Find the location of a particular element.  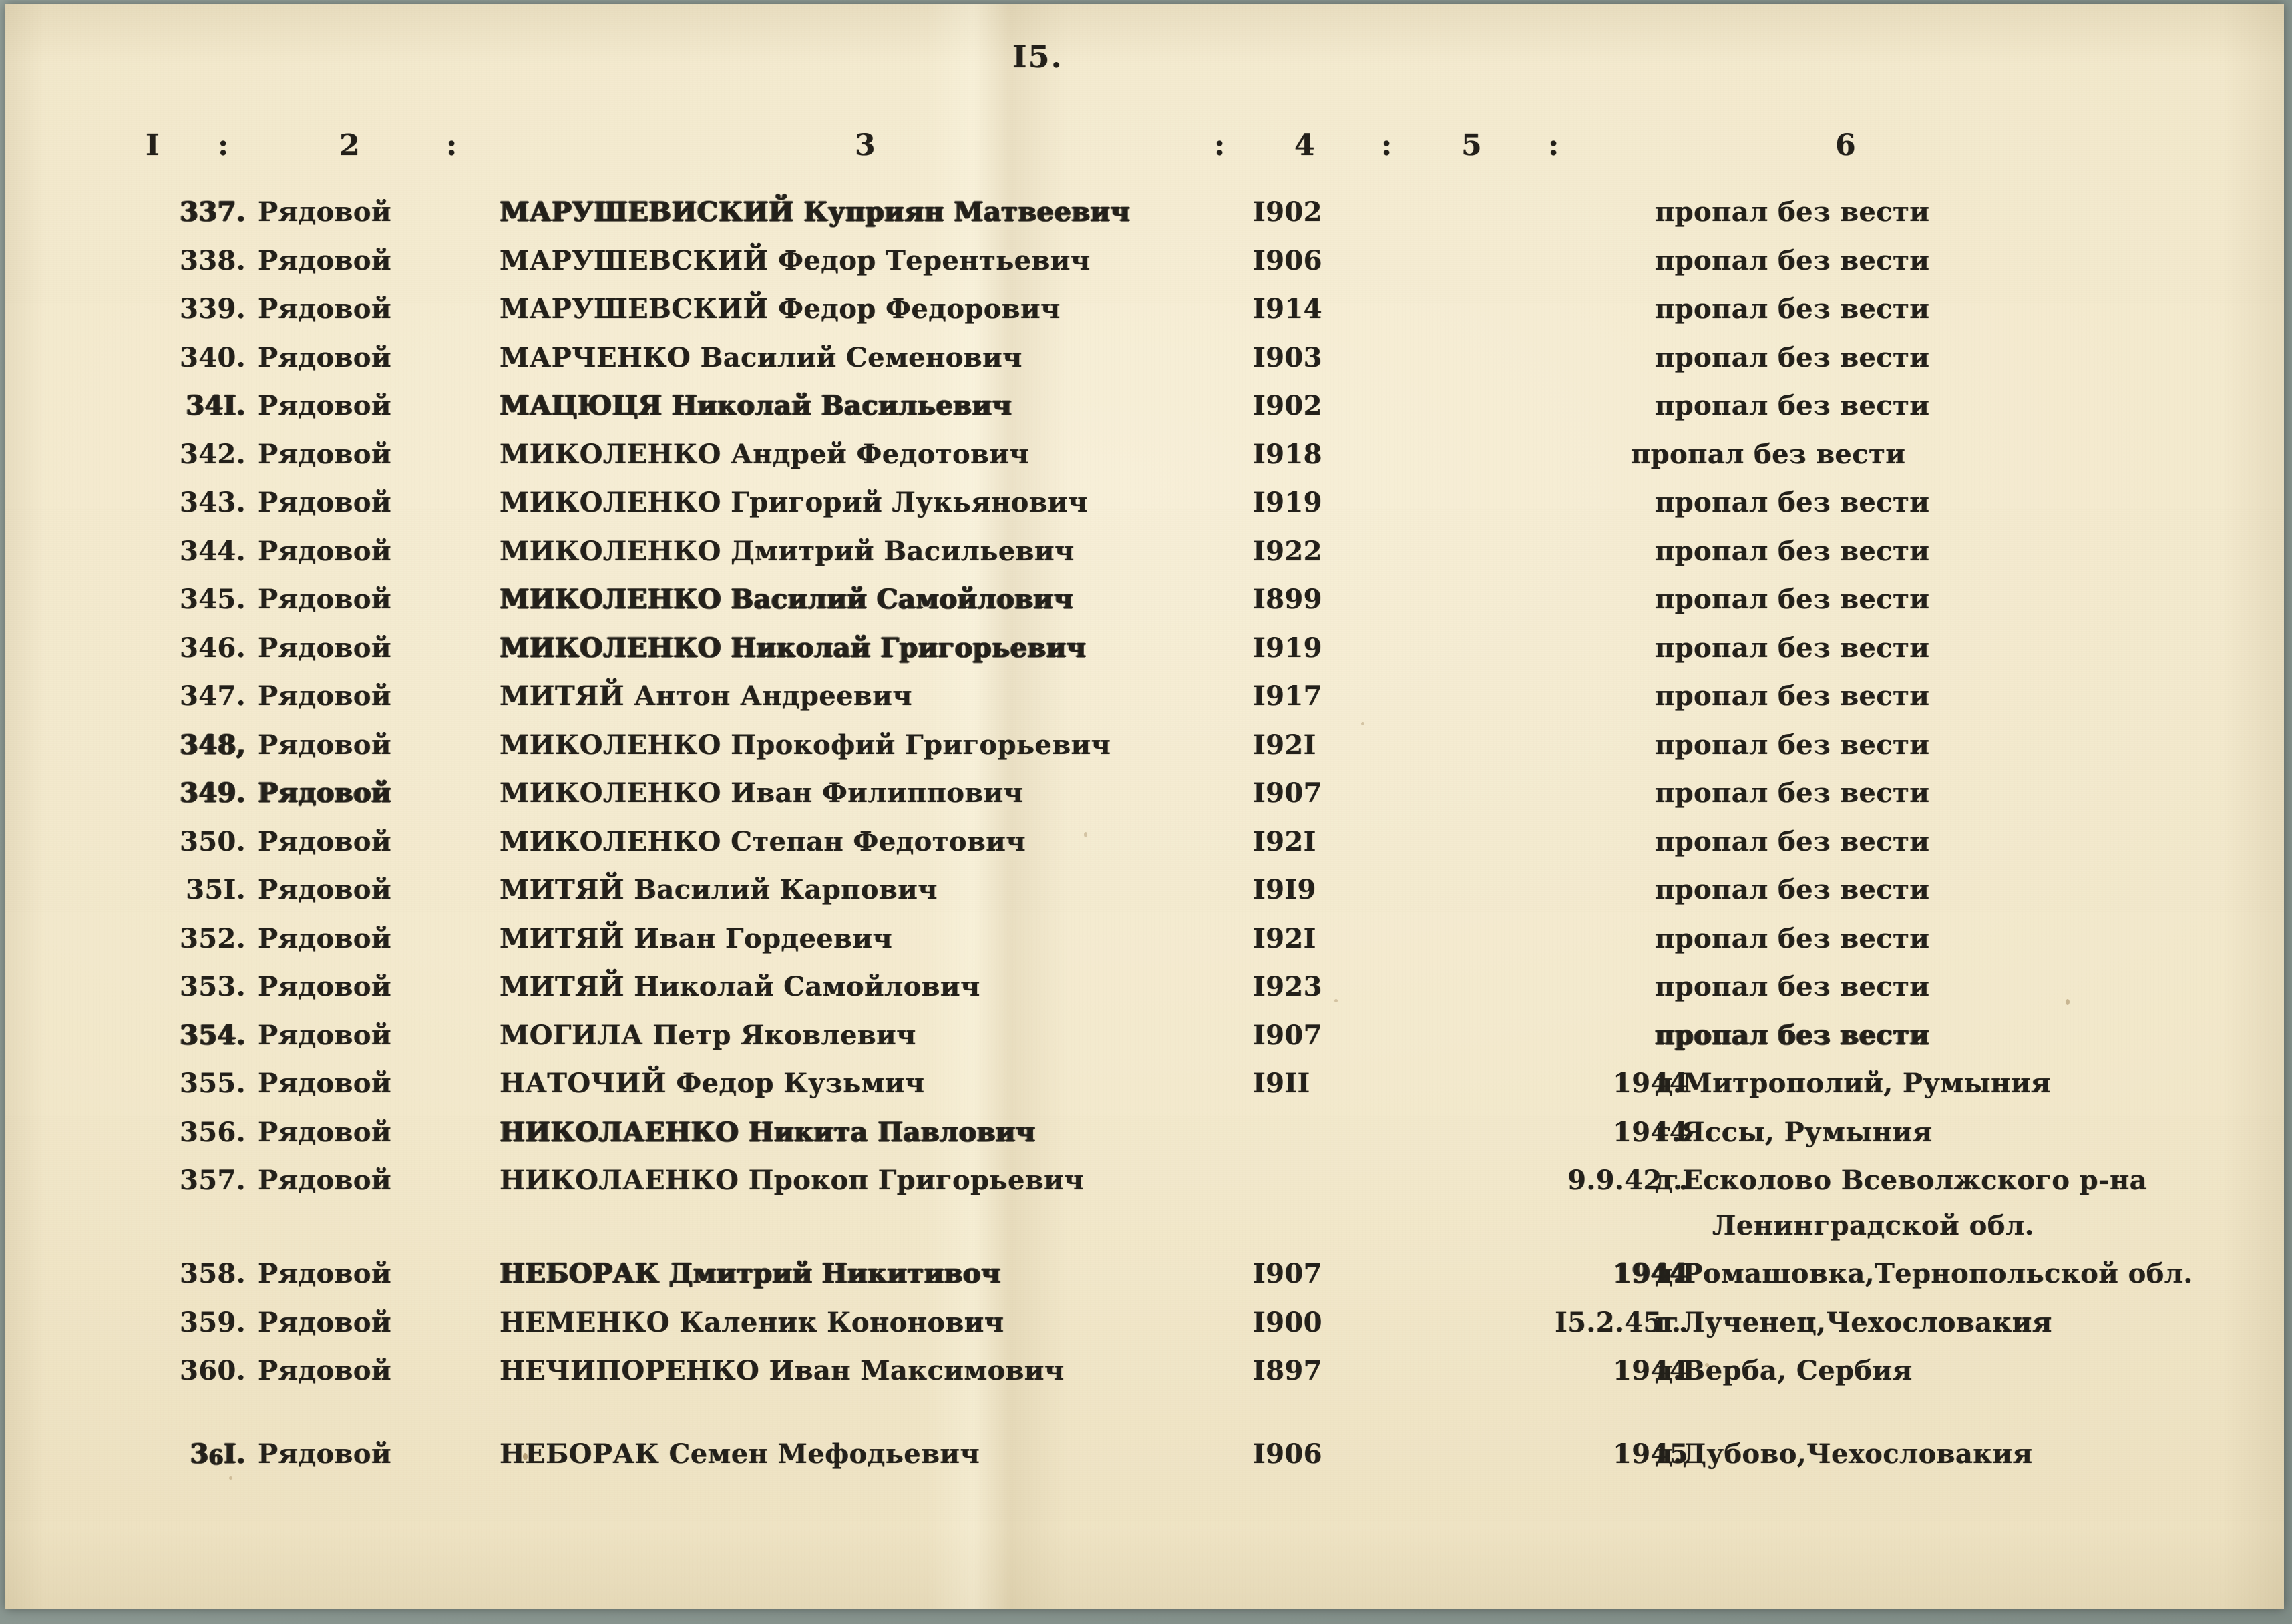

record-birth-year: I92I is located at coordinates (1284, 938).